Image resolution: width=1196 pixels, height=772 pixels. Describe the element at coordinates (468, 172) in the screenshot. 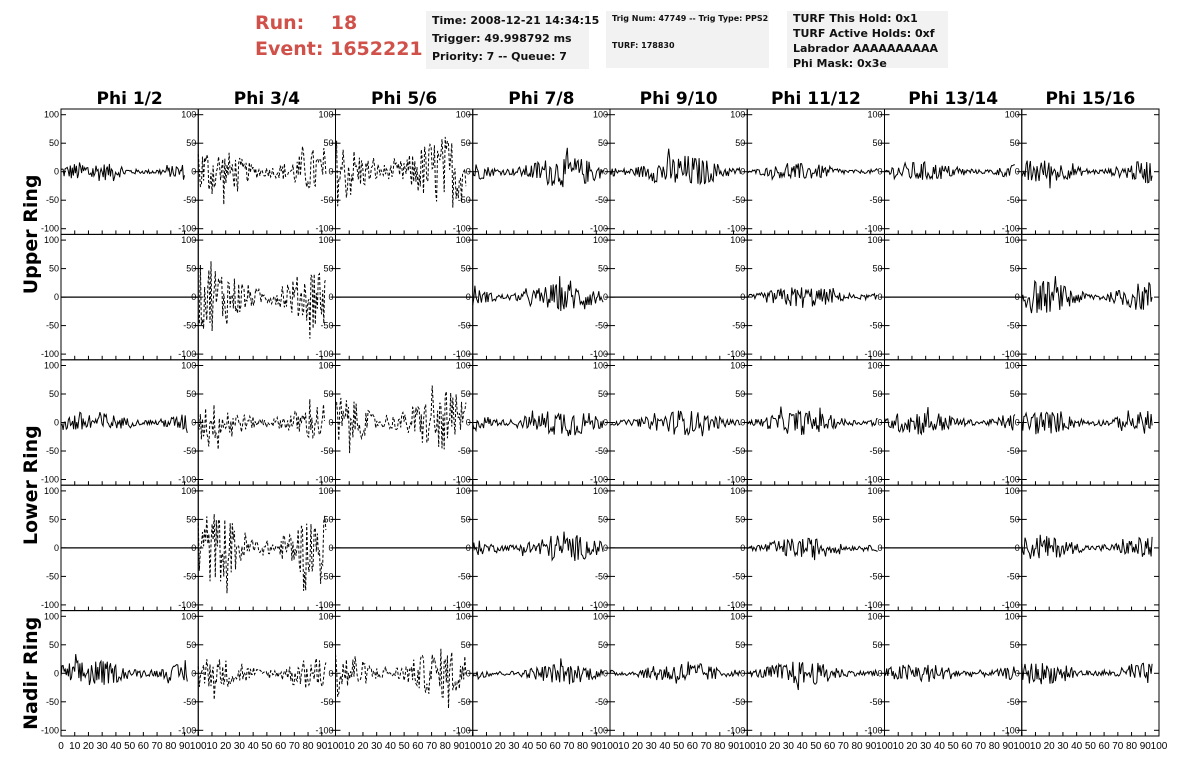

I see `ytick-label-0-3-0: 0` at that location.